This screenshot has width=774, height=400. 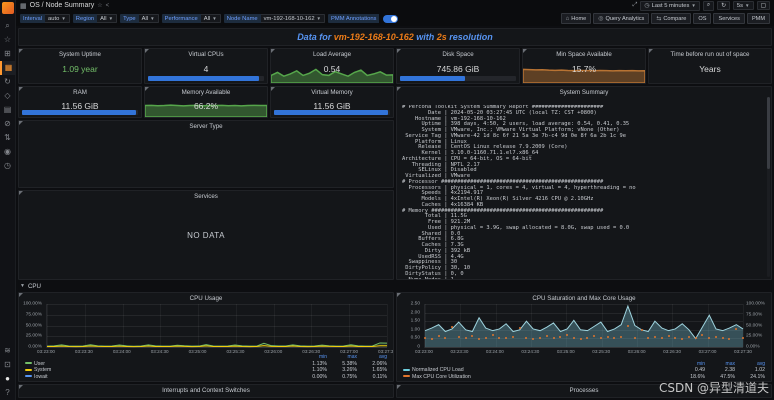 I want to click on stat-title: Load Average, so click(x=332, y=54).